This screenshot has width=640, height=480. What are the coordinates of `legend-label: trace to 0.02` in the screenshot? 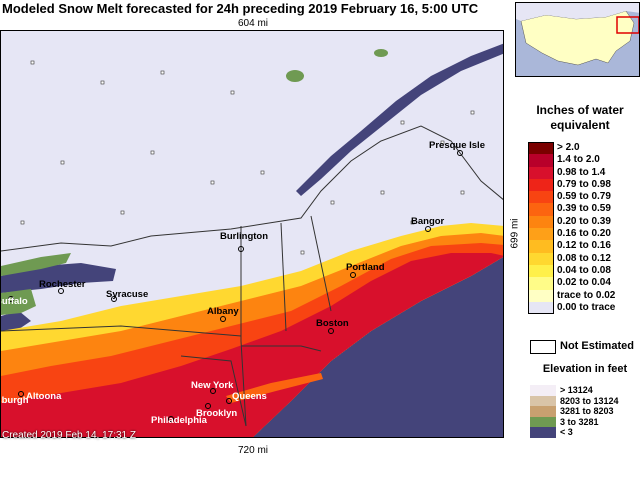 It's located at (586, 295).